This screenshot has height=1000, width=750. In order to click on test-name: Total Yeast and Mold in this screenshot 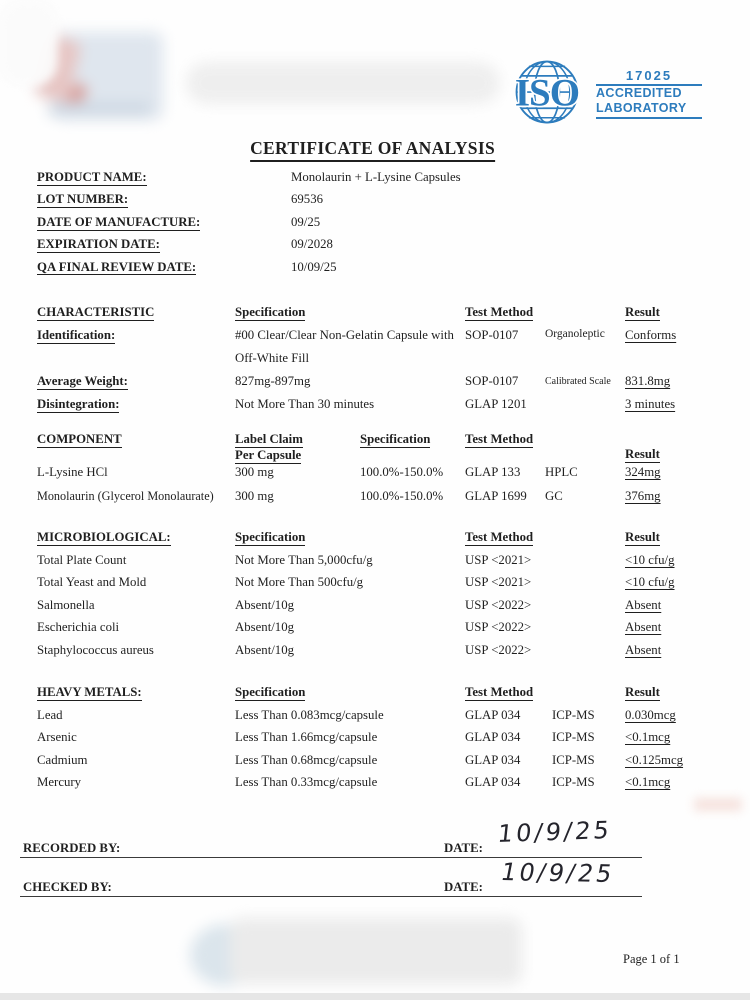, I will do `click(92, 582)`.